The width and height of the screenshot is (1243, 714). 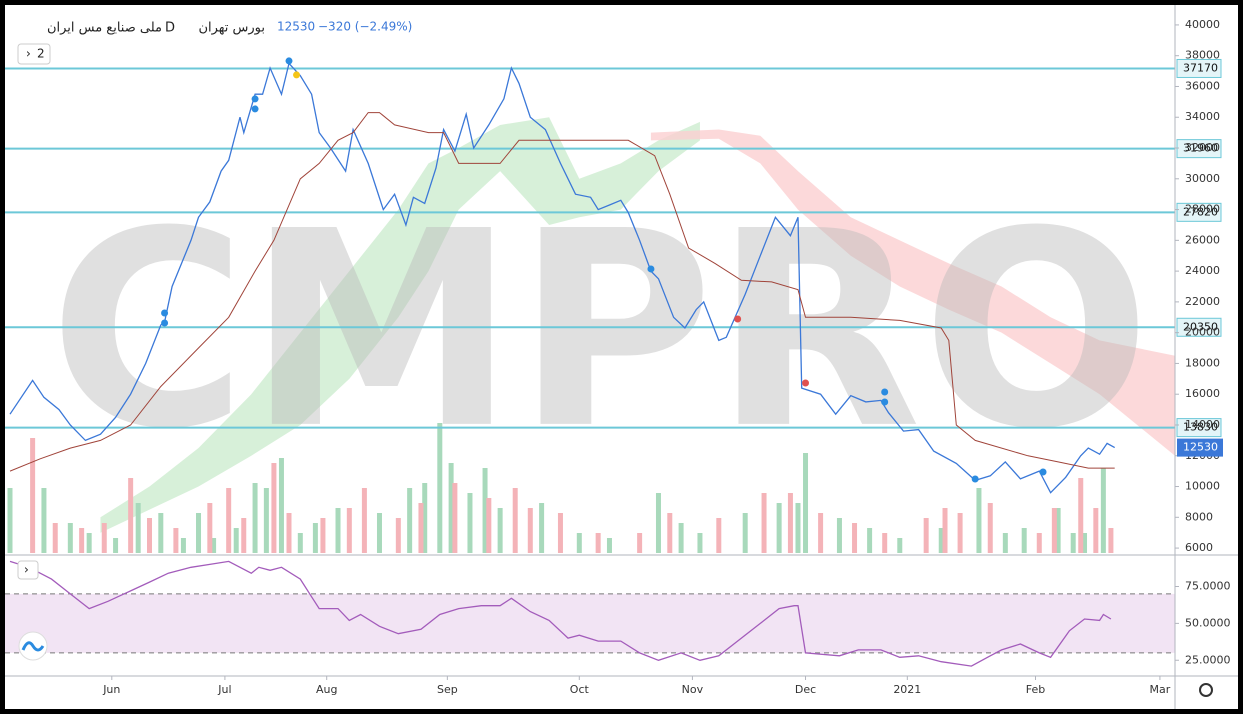 What do you see at coordinates (1202, 486) in the screenshot?
I see `y-tick-label: 10000` at bounding box center [1202, 486].